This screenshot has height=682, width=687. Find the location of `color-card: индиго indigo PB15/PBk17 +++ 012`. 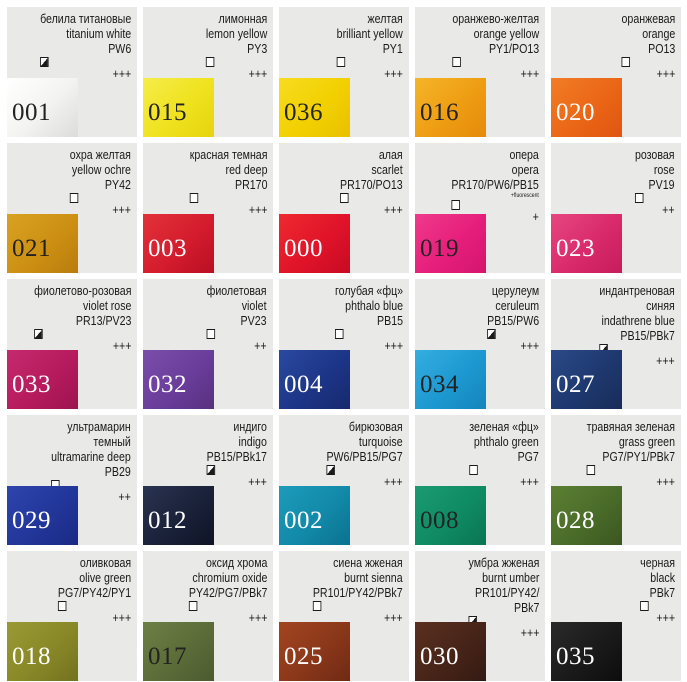

color-card: индиго indigo PB15/PBk17 +++ 012 is located at coordinates (208, 480).